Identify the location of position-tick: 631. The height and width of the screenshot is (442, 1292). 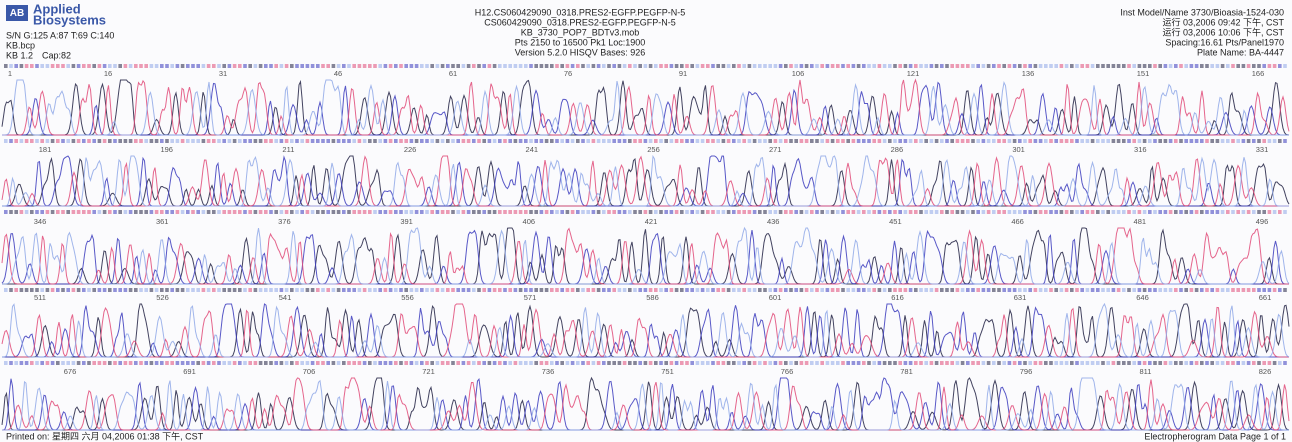
(1020, 297).